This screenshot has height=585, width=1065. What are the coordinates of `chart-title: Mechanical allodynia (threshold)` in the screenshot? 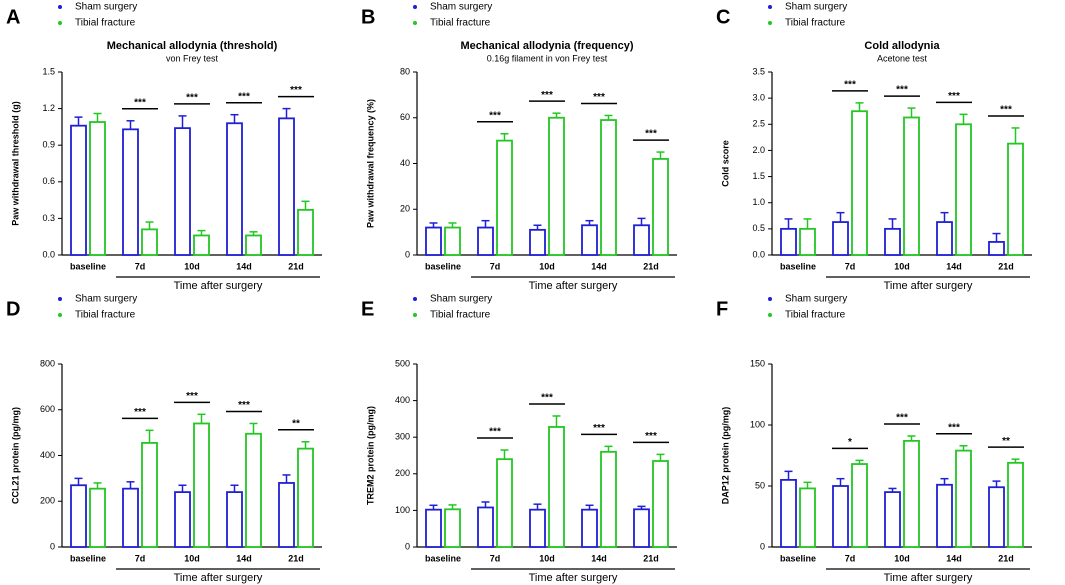 It's located at (192, 46).